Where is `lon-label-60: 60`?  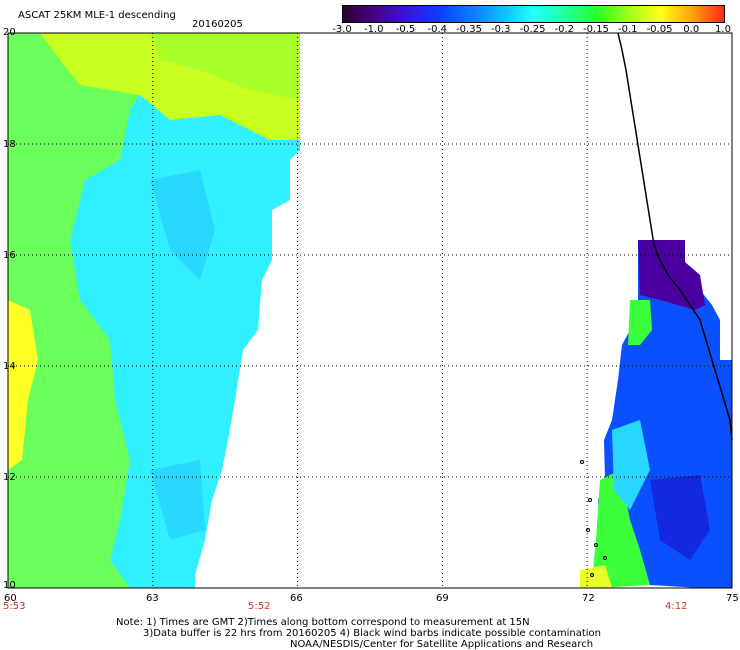
lon-label-60: 60 is located at coordinates (10, 598).